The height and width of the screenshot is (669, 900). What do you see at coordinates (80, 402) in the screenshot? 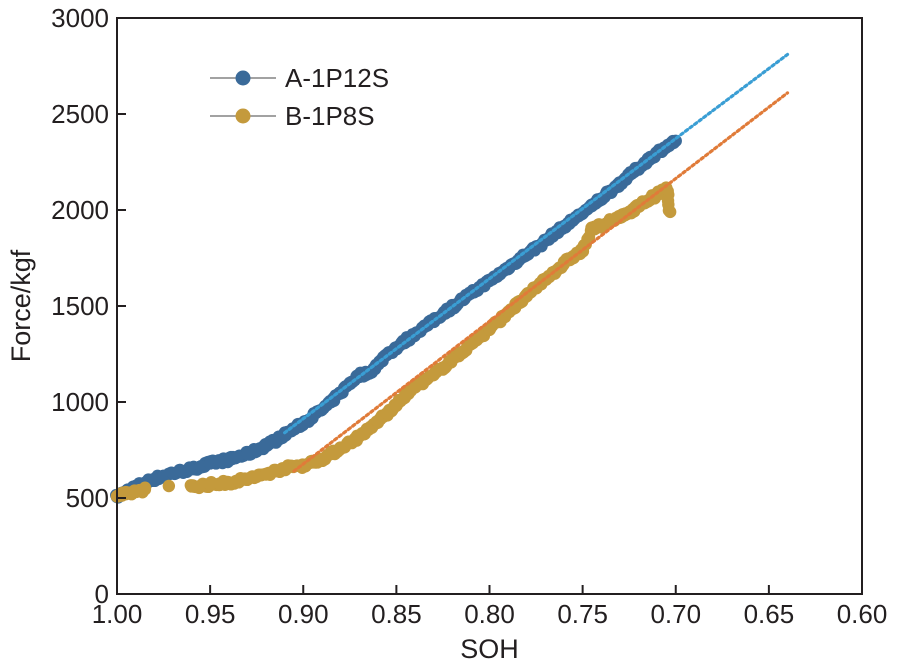
I see `y-tick-label: 1000` at bounding box center [80, 402].